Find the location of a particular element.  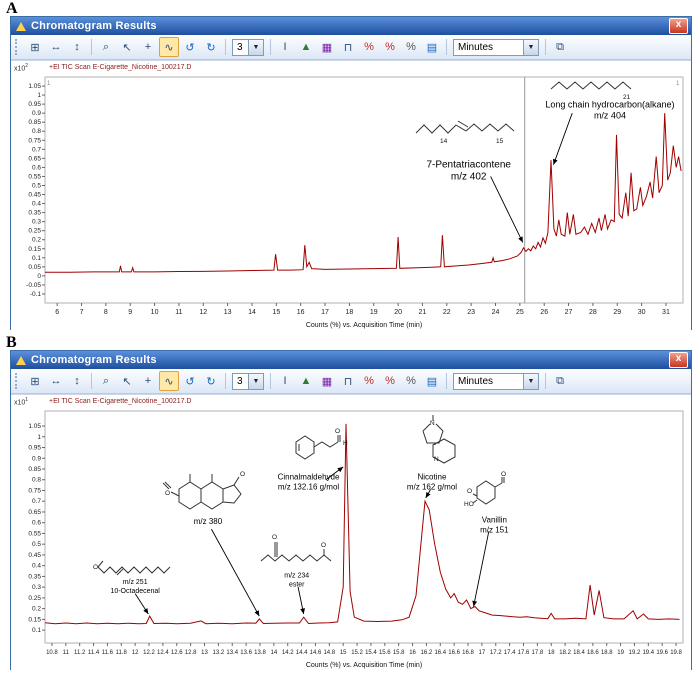

annotation-text: m/z 251 is located at coordinates (135, 582).